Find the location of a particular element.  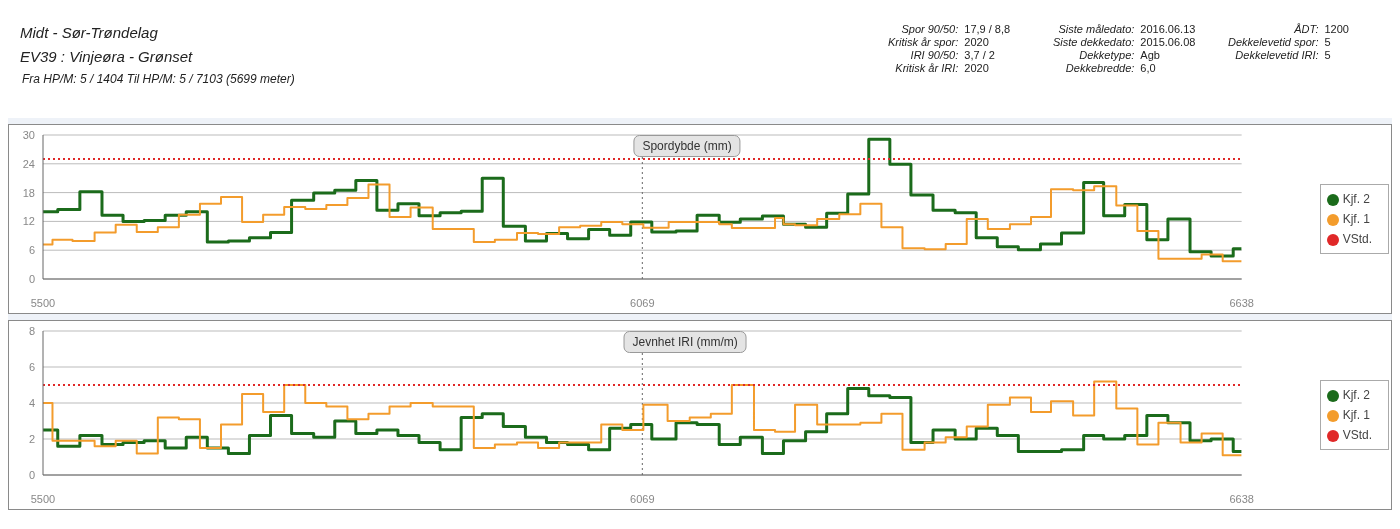

chart-title: Jevnhet IRI (mm/m) is located at coordinates (685, 342).